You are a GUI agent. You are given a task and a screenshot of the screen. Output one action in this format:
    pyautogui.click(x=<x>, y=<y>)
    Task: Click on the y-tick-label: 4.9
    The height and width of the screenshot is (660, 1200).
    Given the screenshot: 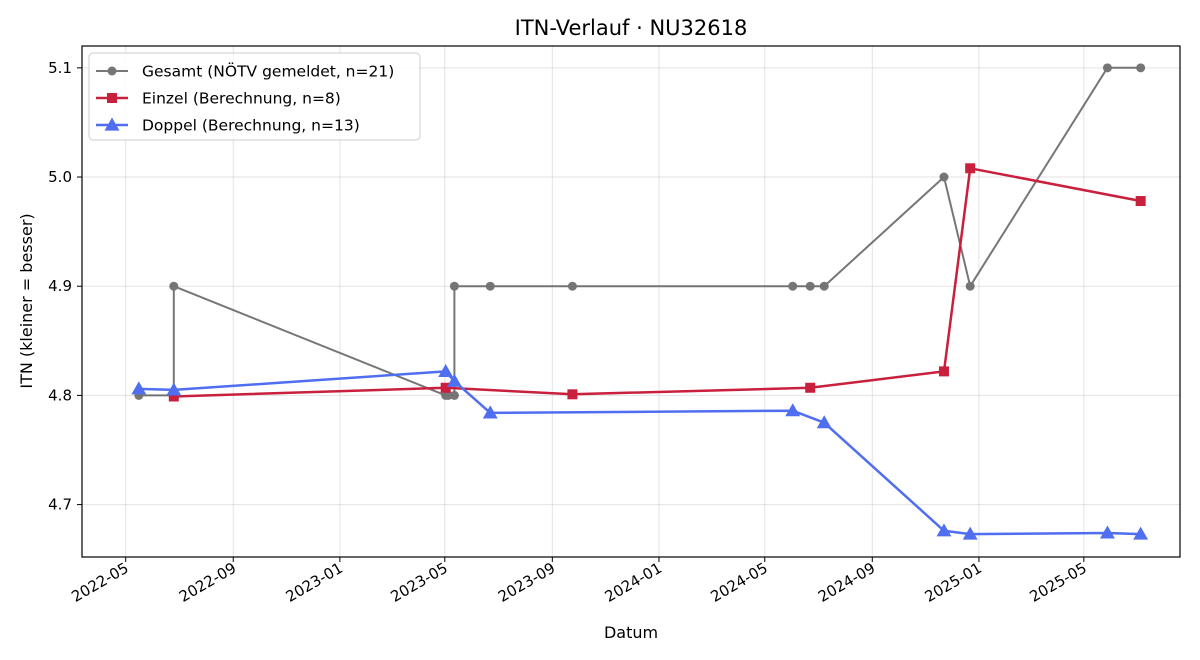 What is the action you would take?
    pyautogui.click(x=60, y=286)
    